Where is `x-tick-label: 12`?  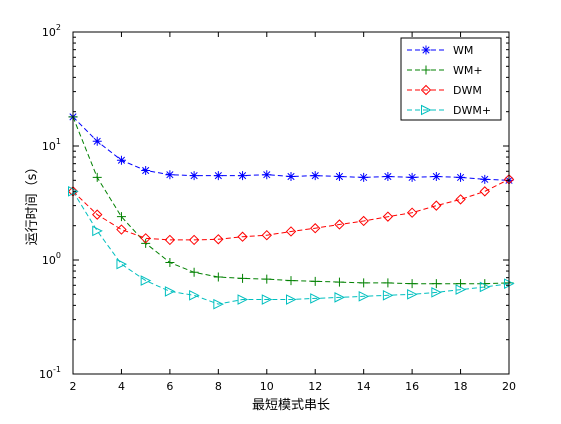 x-tick-label: 12 is located at coordinates (315, 386).